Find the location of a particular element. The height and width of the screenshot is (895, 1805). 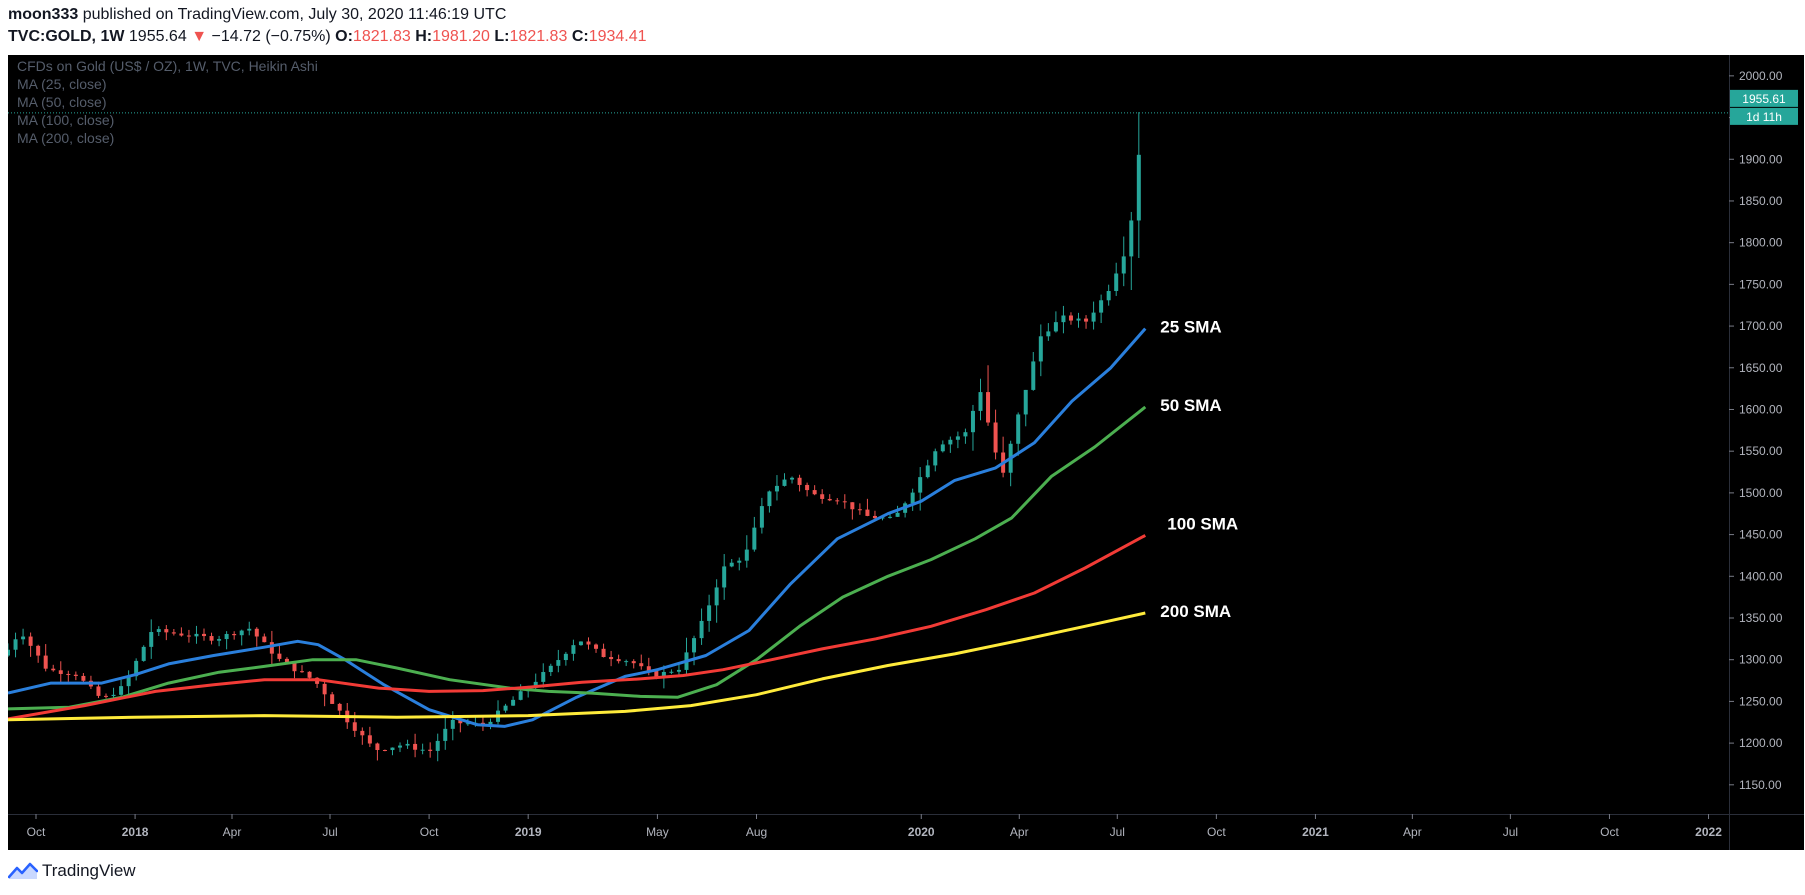

countdown-value: 1d 11h is located at coordinates (1764, 117).